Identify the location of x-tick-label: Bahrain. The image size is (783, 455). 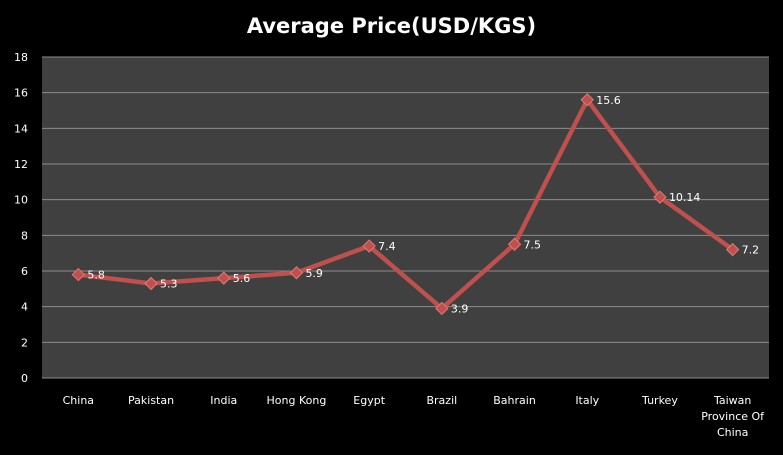
(514, 400).